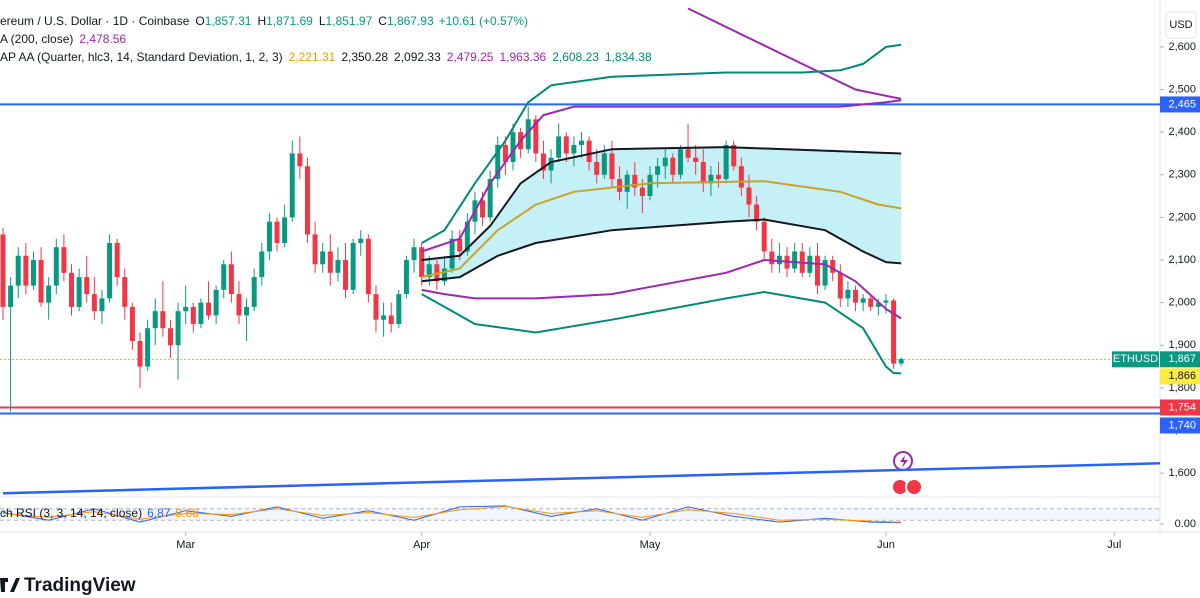 The width and height of the screenshot is (1200, 598). I want to click on indicator-value: 2,478.56, so click(102, 39).